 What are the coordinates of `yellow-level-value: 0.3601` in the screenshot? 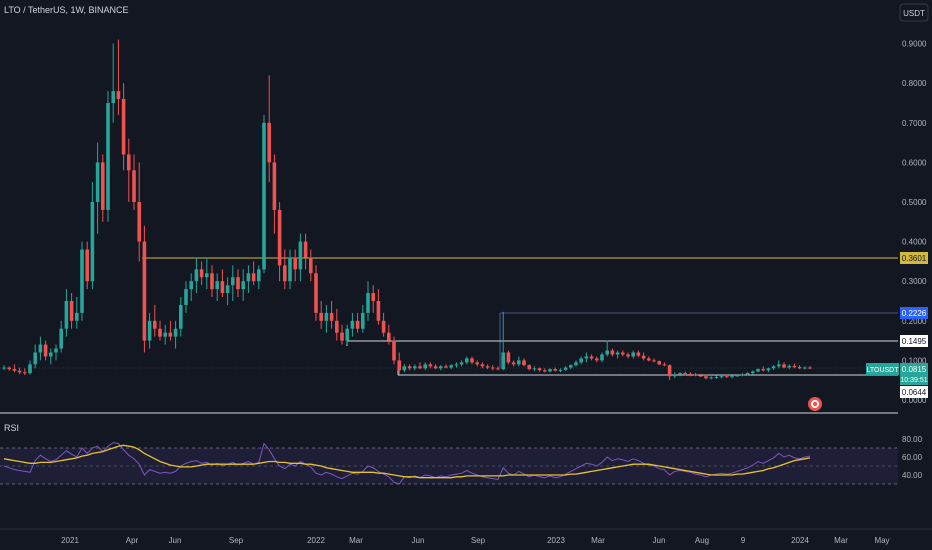 It's located at (914, 258).